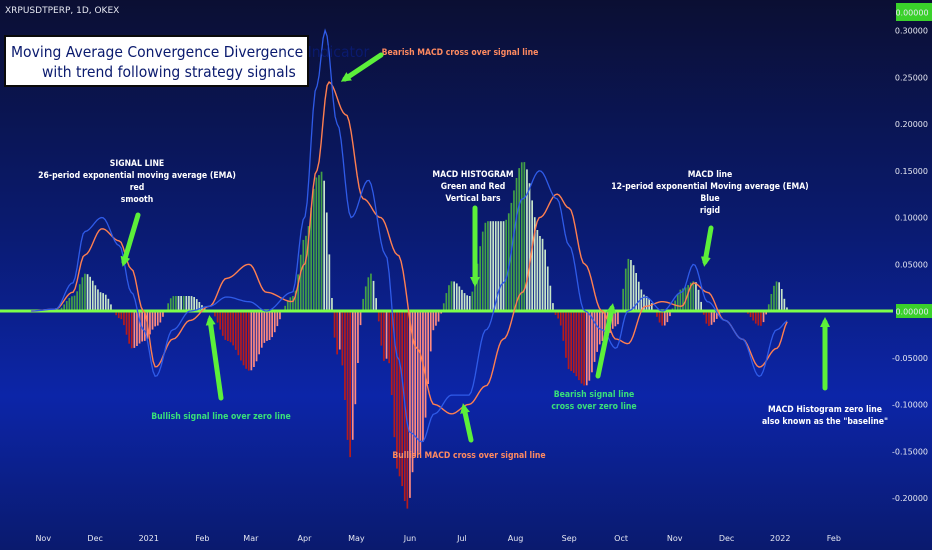 Image resolution: width=932 pixels, height=550 pixels. Describe the element at coordinates (605, 341) in the screenshot. I see `bearish-zero-arrow` at that location.